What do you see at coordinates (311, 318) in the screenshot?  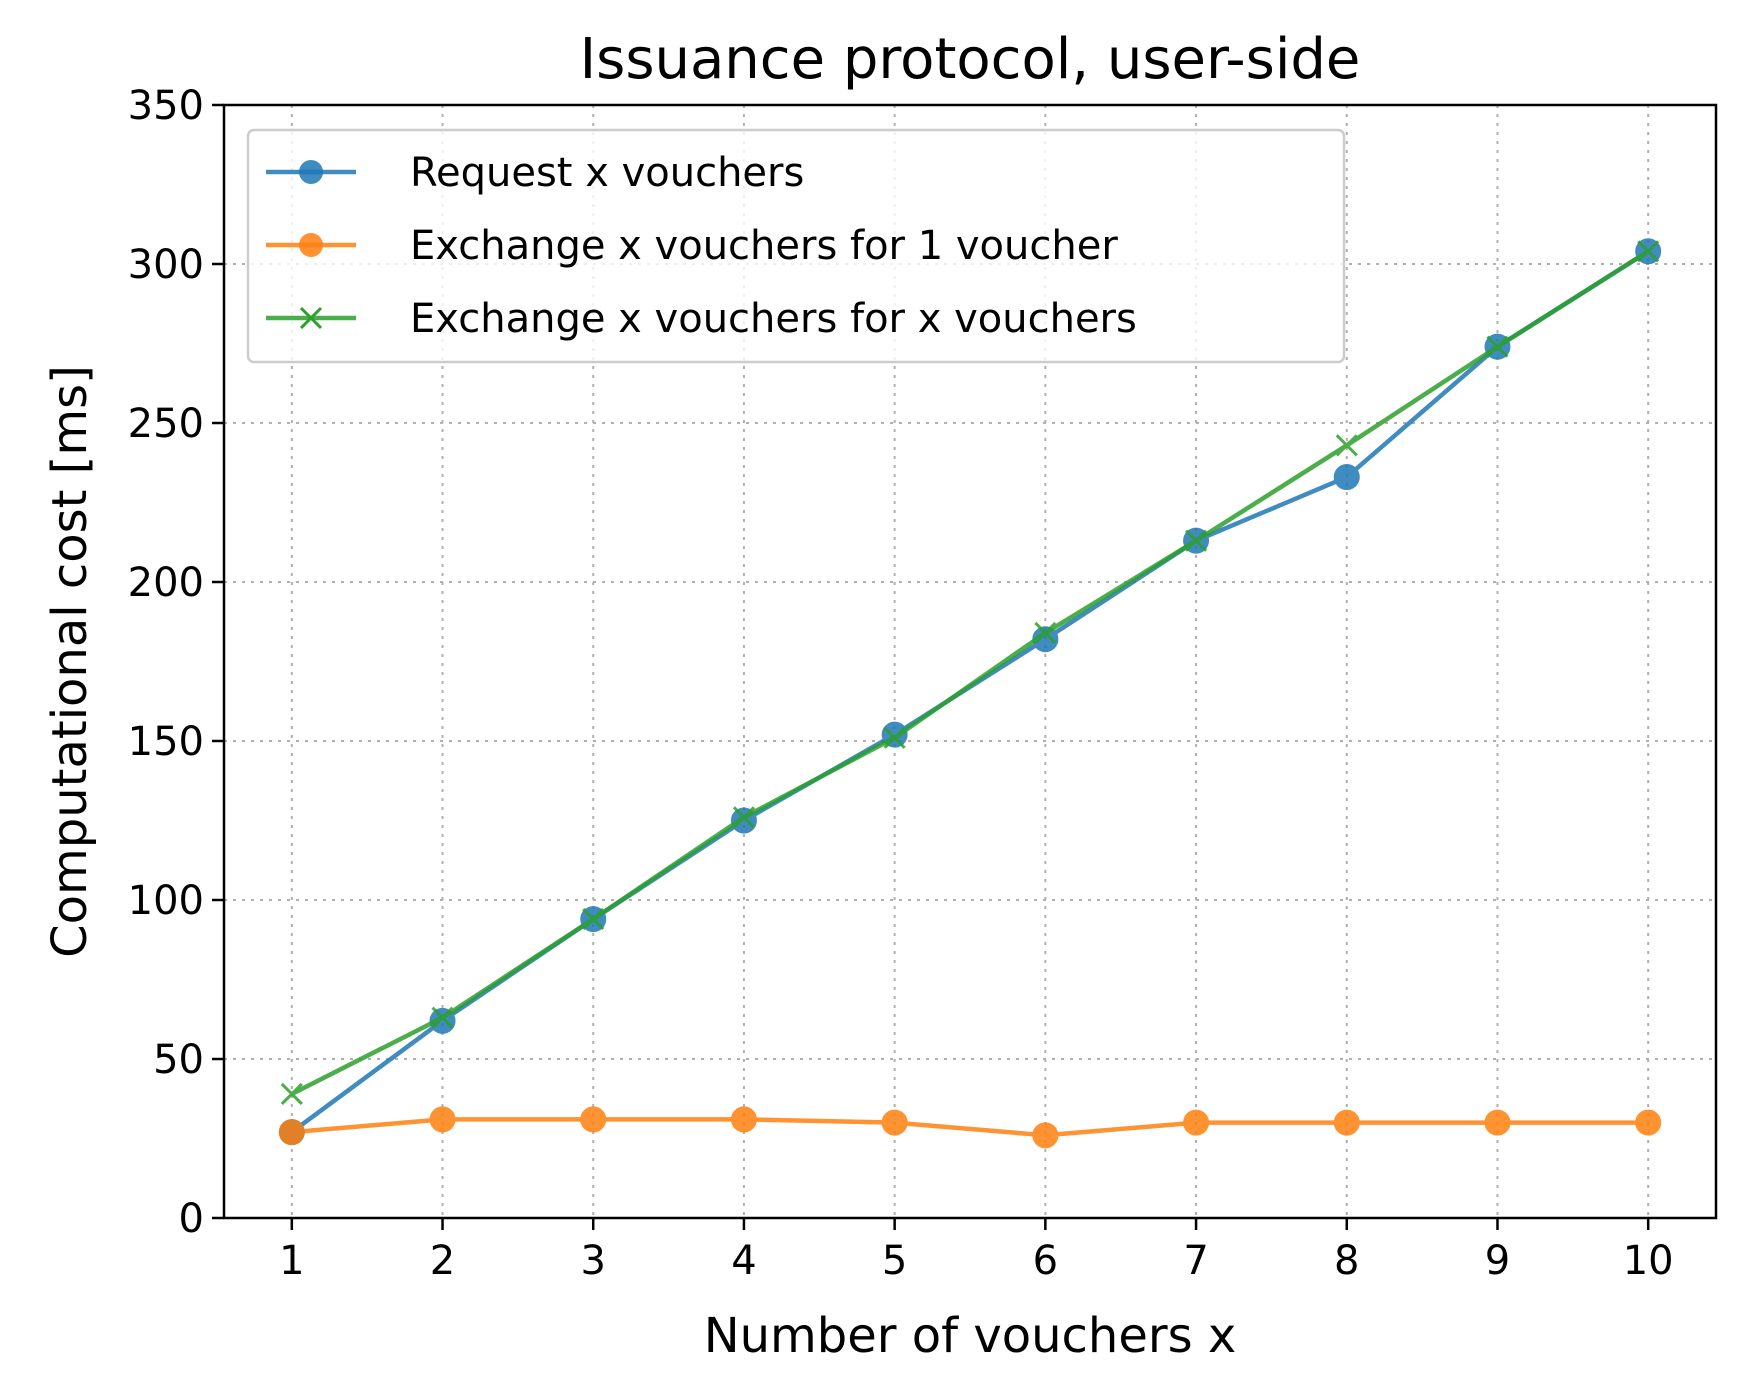 I see `legend-x-marker` at bounding box center [311, 318].